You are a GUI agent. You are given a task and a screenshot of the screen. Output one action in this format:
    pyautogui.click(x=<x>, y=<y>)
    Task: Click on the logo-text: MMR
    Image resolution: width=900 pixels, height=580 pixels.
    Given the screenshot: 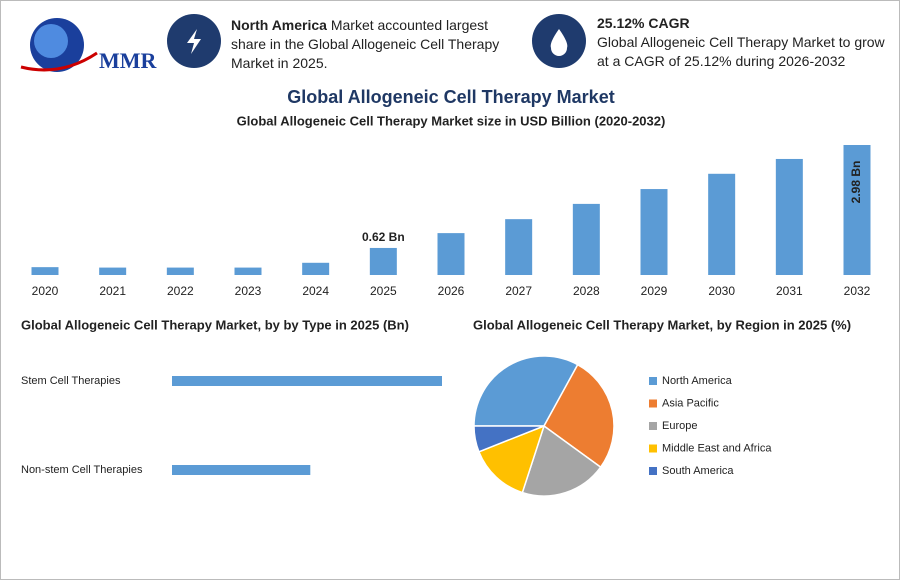 What is the action you would take?
    pyautogui.click(x=128, y=60)
    